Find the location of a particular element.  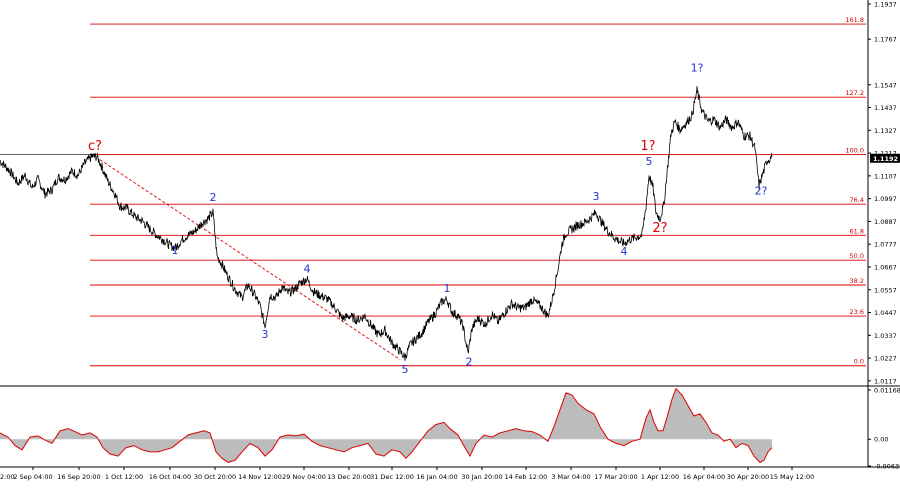

price-tick-label: 1.0227 is located at coordinates (885, 359).